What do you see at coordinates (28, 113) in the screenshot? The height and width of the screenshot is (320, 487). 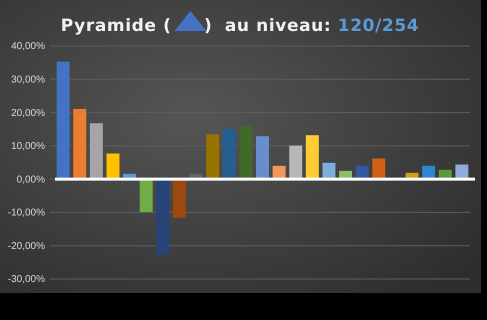 I see `y-tick-label: 20,00%` at bounding box center [28, 113].